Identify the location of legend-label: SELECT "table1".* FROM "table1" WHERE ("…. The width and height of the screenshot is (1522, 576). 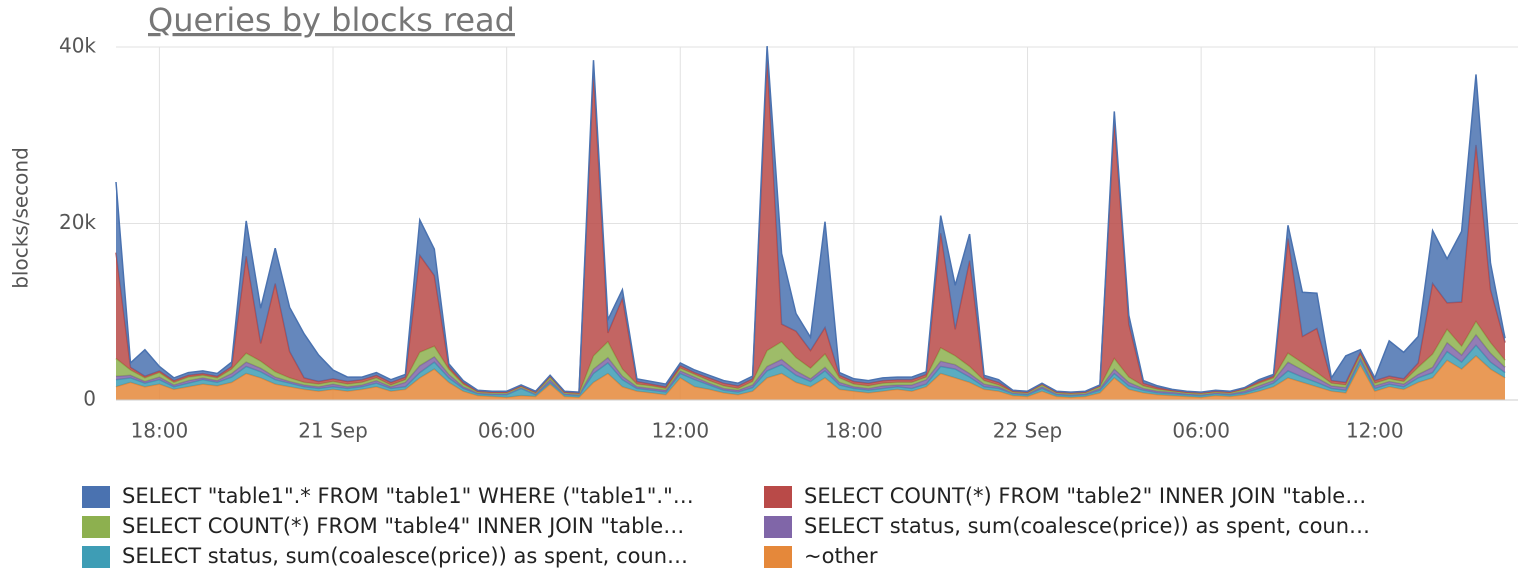
(408, 496).